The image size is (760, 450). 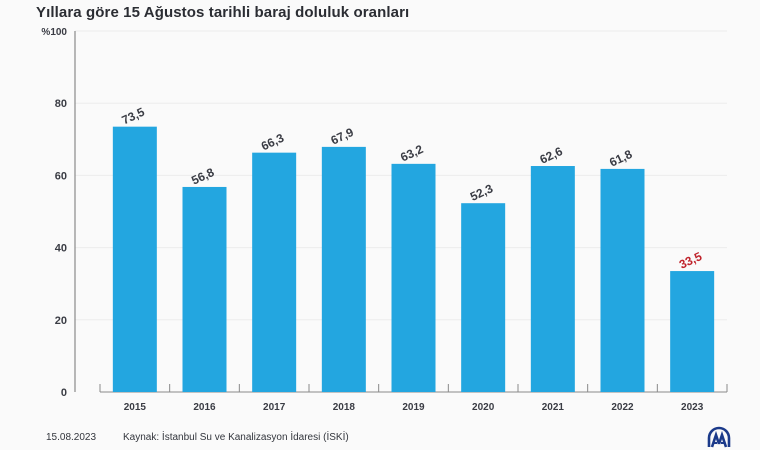 What do you see at coordinates (54, 32) in the screenshot?
I see `y-tick-label: %100` at bounding box center [54, 32].